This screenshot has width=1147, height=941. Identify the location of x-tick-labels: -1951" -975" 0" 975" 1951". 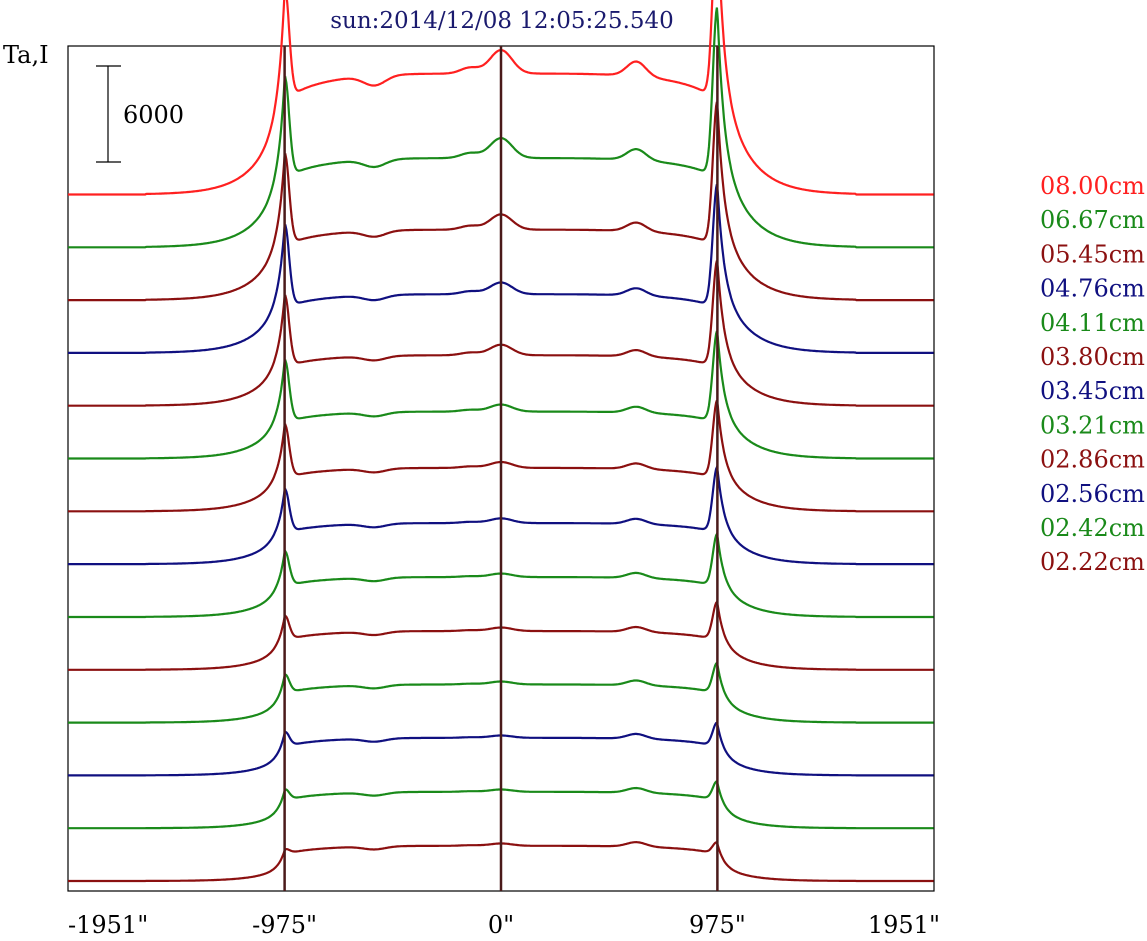
(504, 925).